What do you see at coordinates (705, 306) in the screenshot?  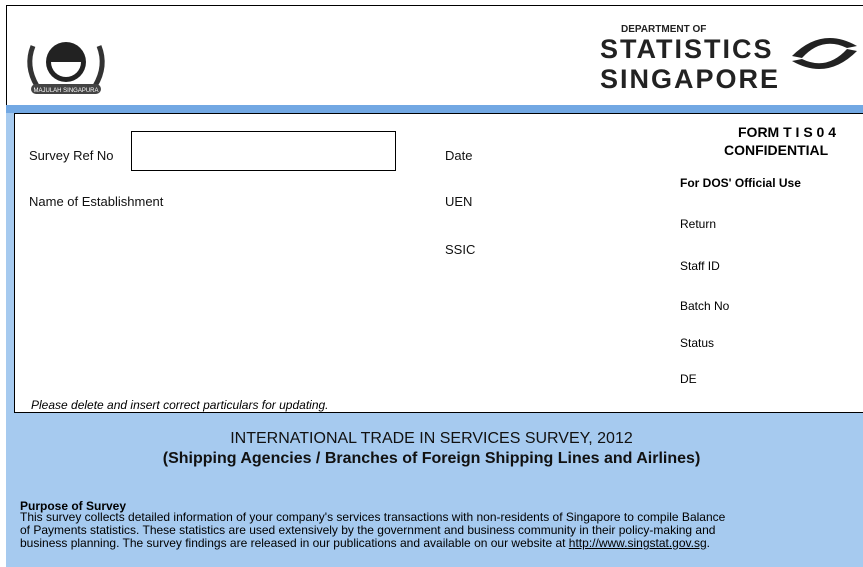 I see `official-field: Batch No` at bounding box center [705, 306].